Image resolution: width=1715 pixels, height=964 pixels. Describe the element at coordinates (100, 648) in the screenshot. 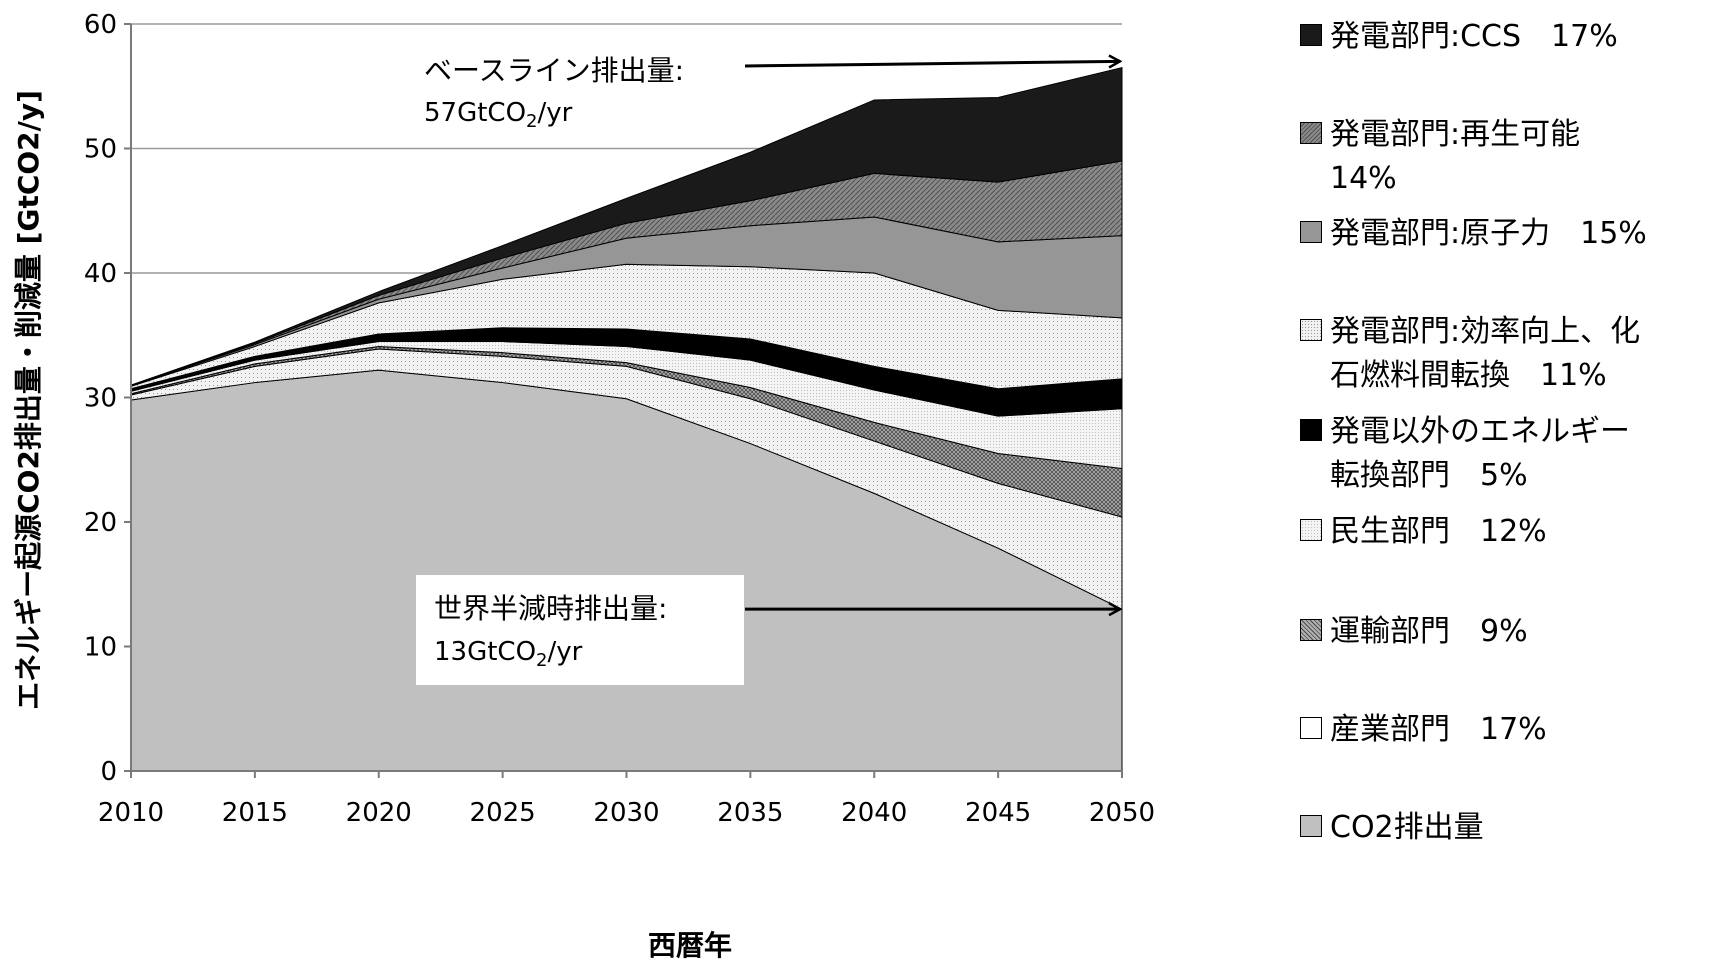

I see `y-tick-label: 10` at that location.